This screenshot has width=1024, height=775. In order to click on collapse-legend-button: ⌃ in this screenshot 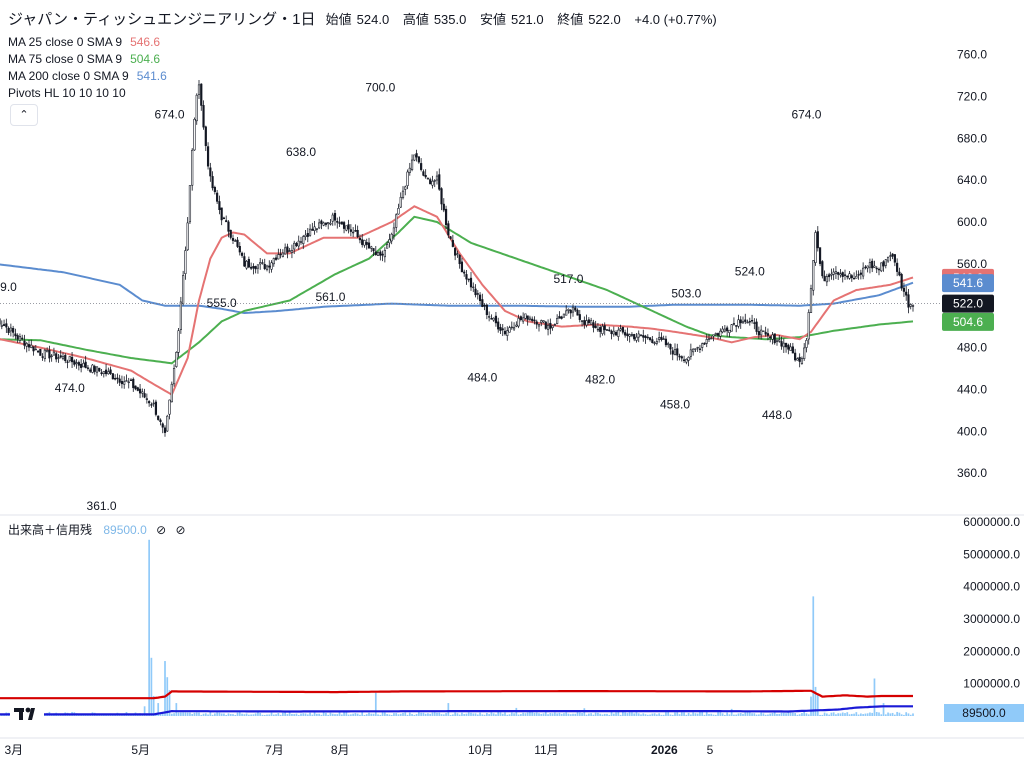, I will do `click(24, 115)`.